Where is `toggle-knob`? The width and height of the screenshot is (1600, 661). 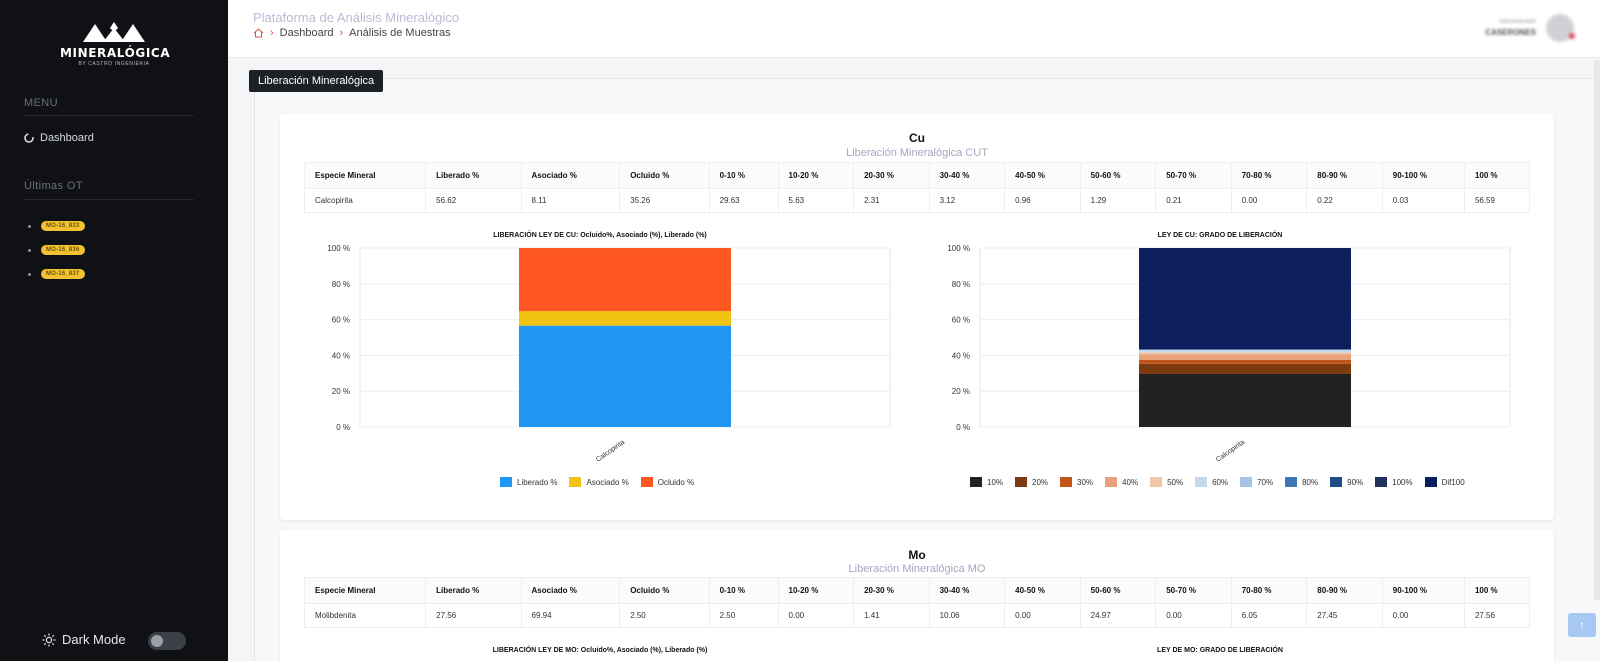
toggle-knob is located at coordinates (157, 641).